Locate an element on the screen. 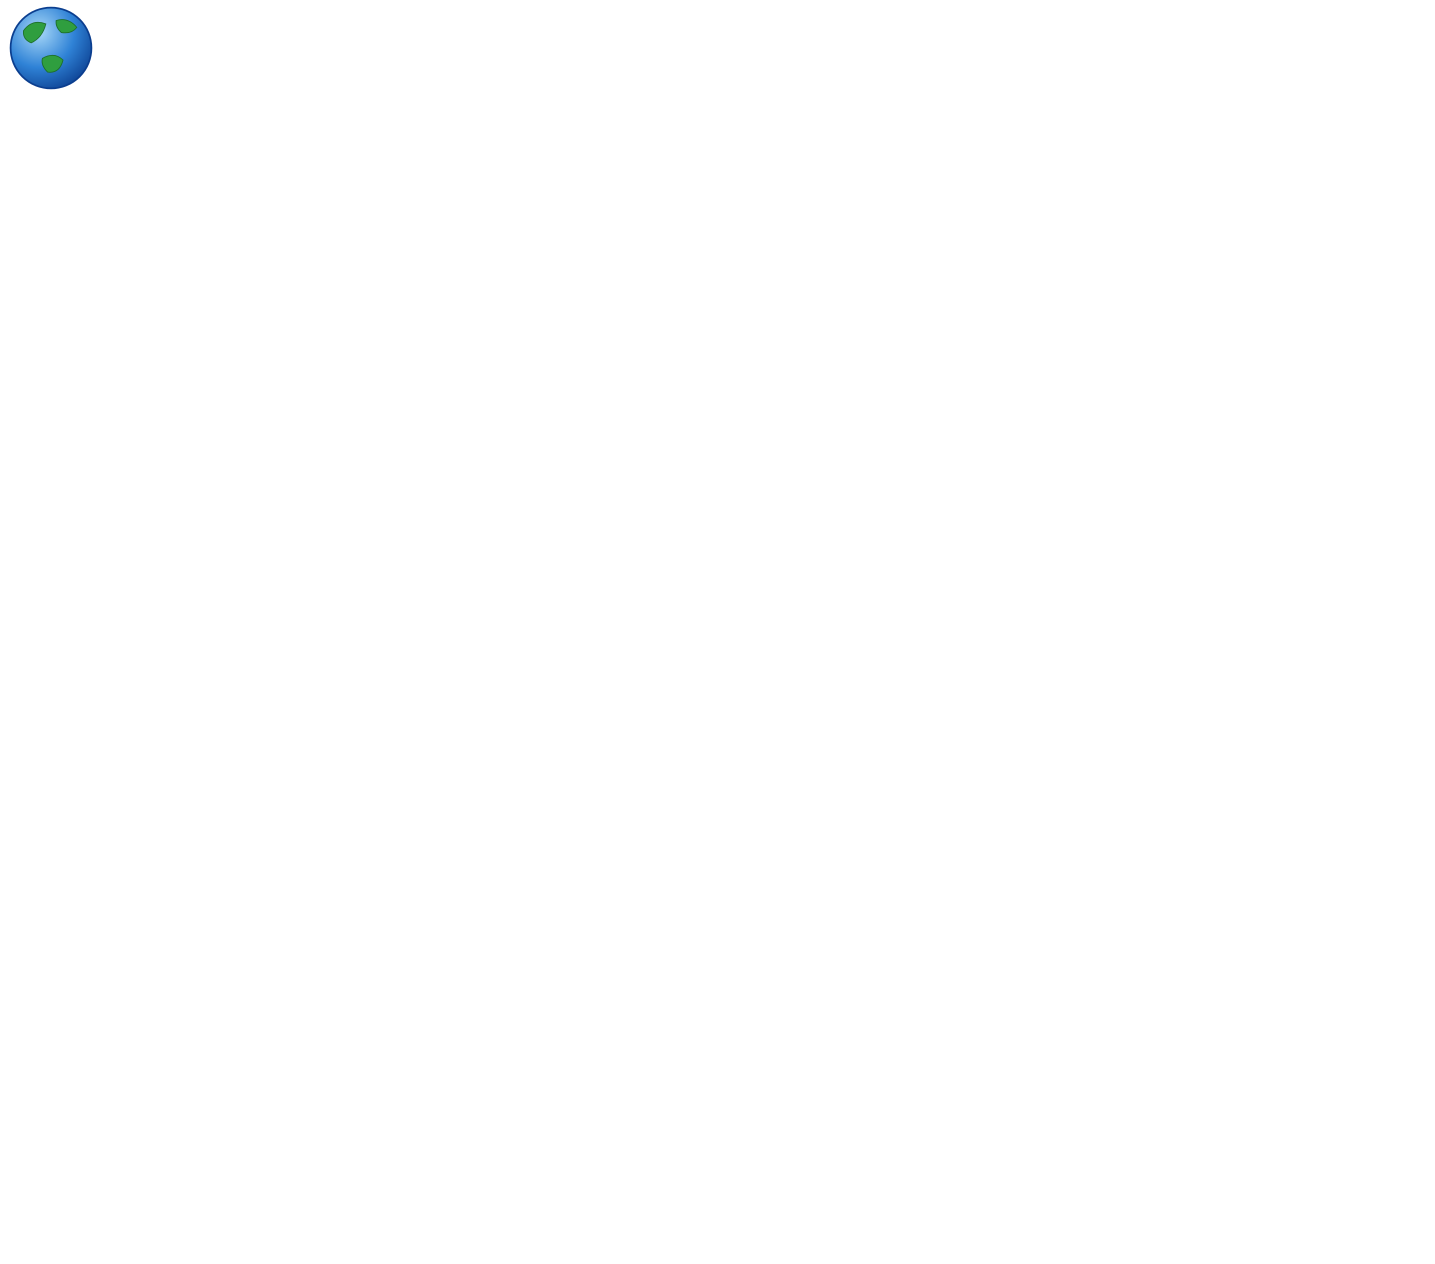 This screenshot has width=1435, height=1264. colorbar is located at coordinates (1323, 676).